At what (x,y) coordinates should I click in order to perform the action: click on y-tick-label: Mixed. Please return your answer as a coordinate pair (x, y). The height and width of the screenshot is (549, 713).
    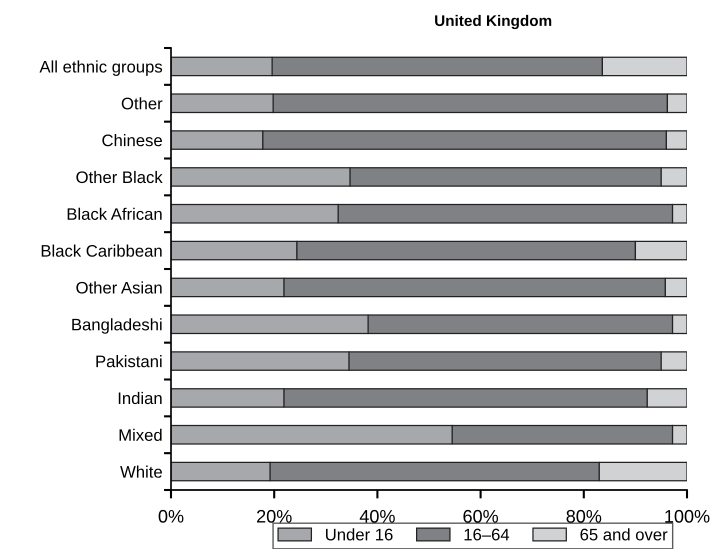
    Looking at the image, I should click on (141, 434).